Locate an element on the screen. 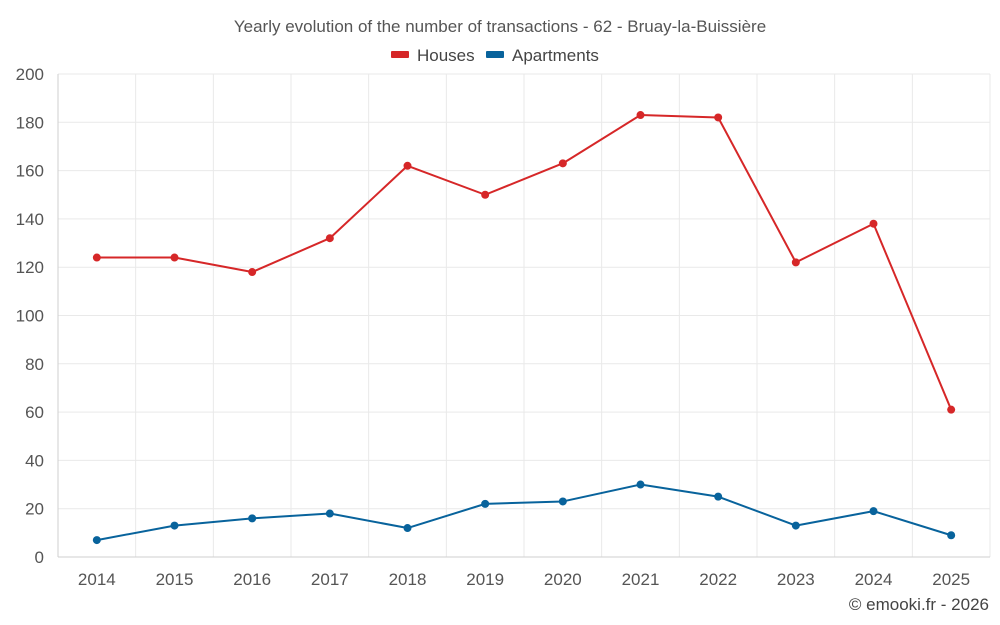  data-point-apartments-2019 is located at coordinates (485, 503).